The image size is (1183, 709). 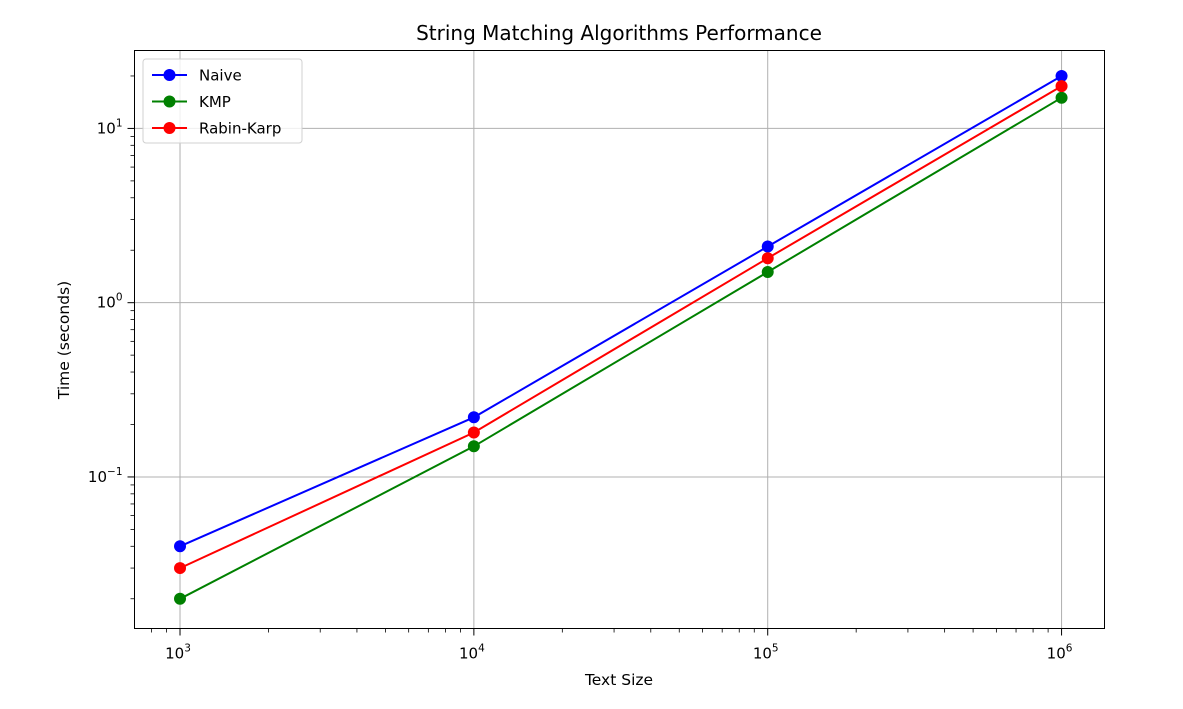 What do you see at coordinates (220, 76) in the screenshot?
I see `legend-label: Naive` at bounding box center [220, 76].